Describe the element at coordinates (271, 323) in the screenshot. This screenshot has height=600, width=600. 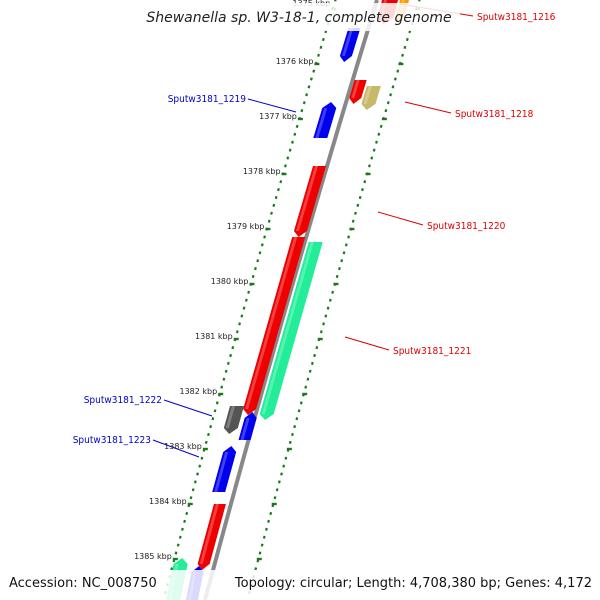
I see `gene-unlabeled-7-highlight` at that location.